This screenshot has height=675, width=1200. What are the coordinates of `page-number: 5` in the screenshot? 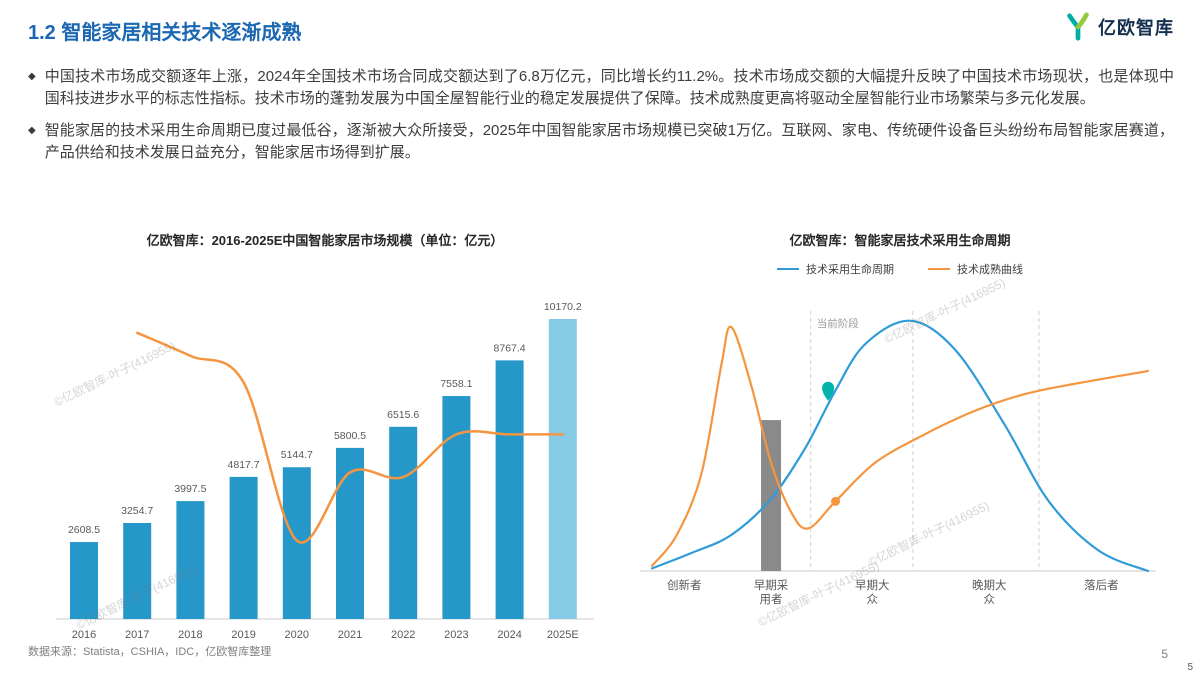 It's located at (1164, 654).